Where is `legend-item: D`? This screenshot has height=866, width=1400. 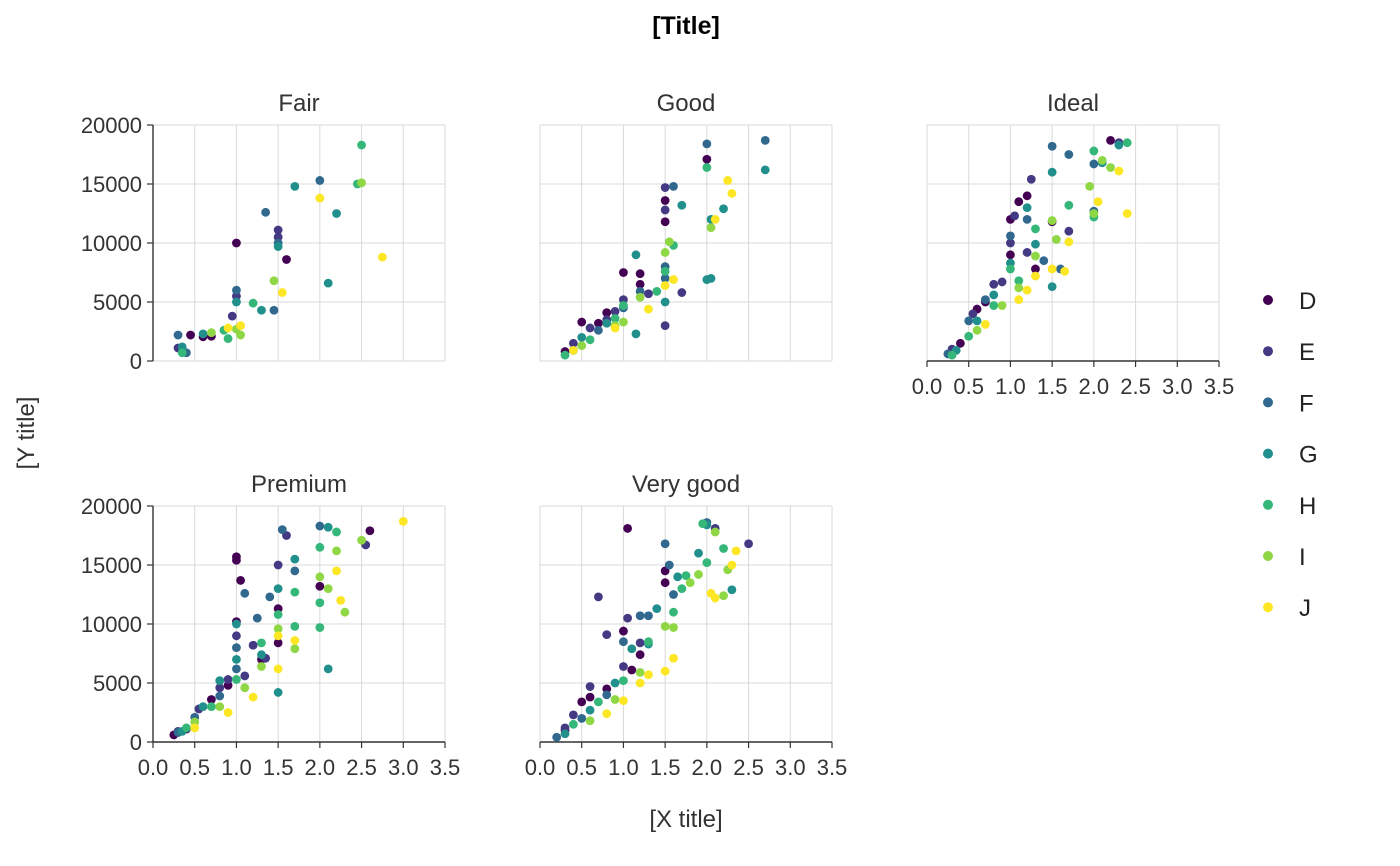
legend-item: D is located at coordinates (1289, 301).